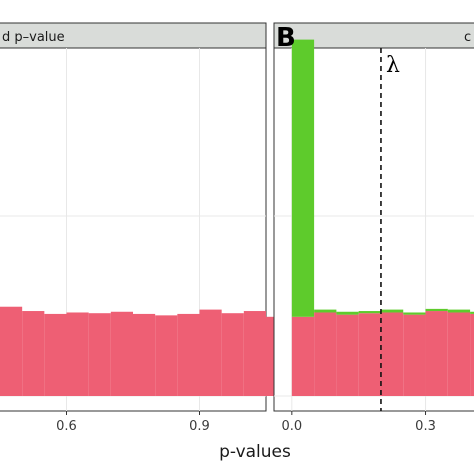 This screenshot has height=474, width=474. I want to click on panel-left-ticks: 0.6 0.9, so click(133, 422).